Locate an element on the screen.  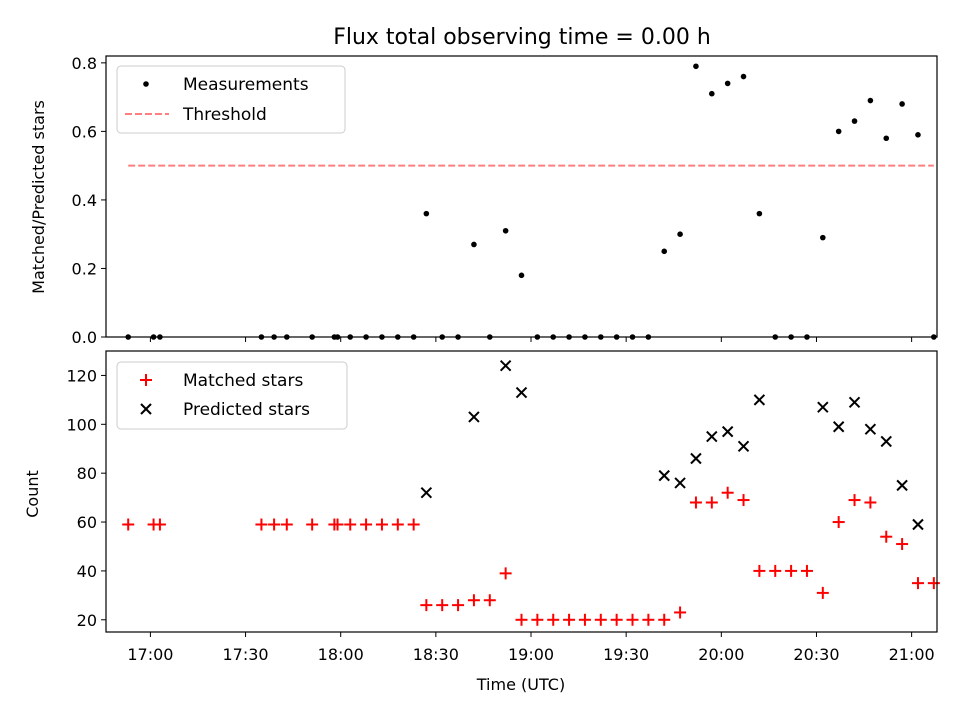
ratio-legend: Measurements Threshold is located at coordinates (231, 99).